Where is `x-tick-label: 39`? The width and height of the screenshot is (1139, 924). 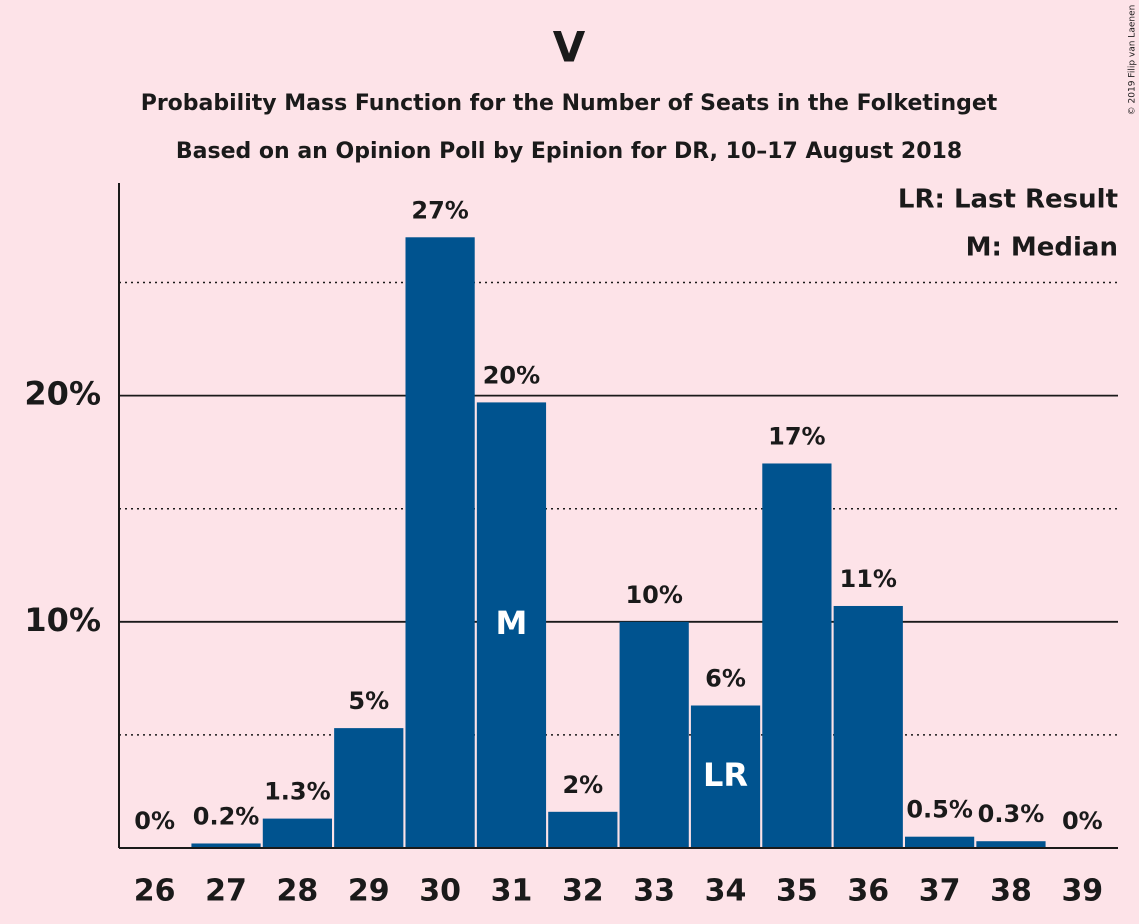
x-tick-label: 39 is located at coordinates (1082, 891).